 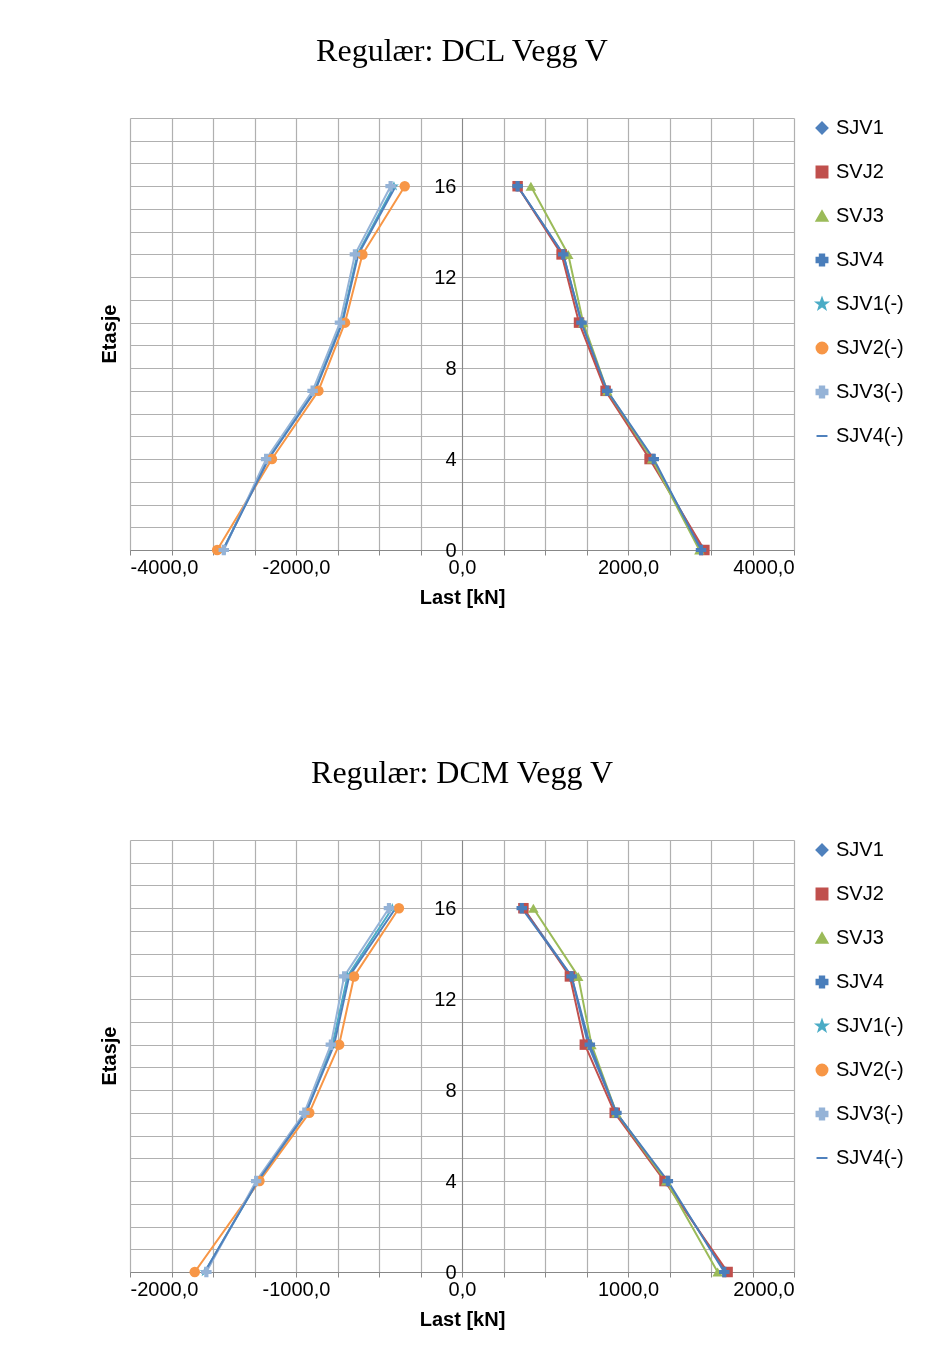 What do you see at coordinates (764, 566) in the screenshot?
I see `x-tick-label: 4000,0` at bounding box center [764, 566].